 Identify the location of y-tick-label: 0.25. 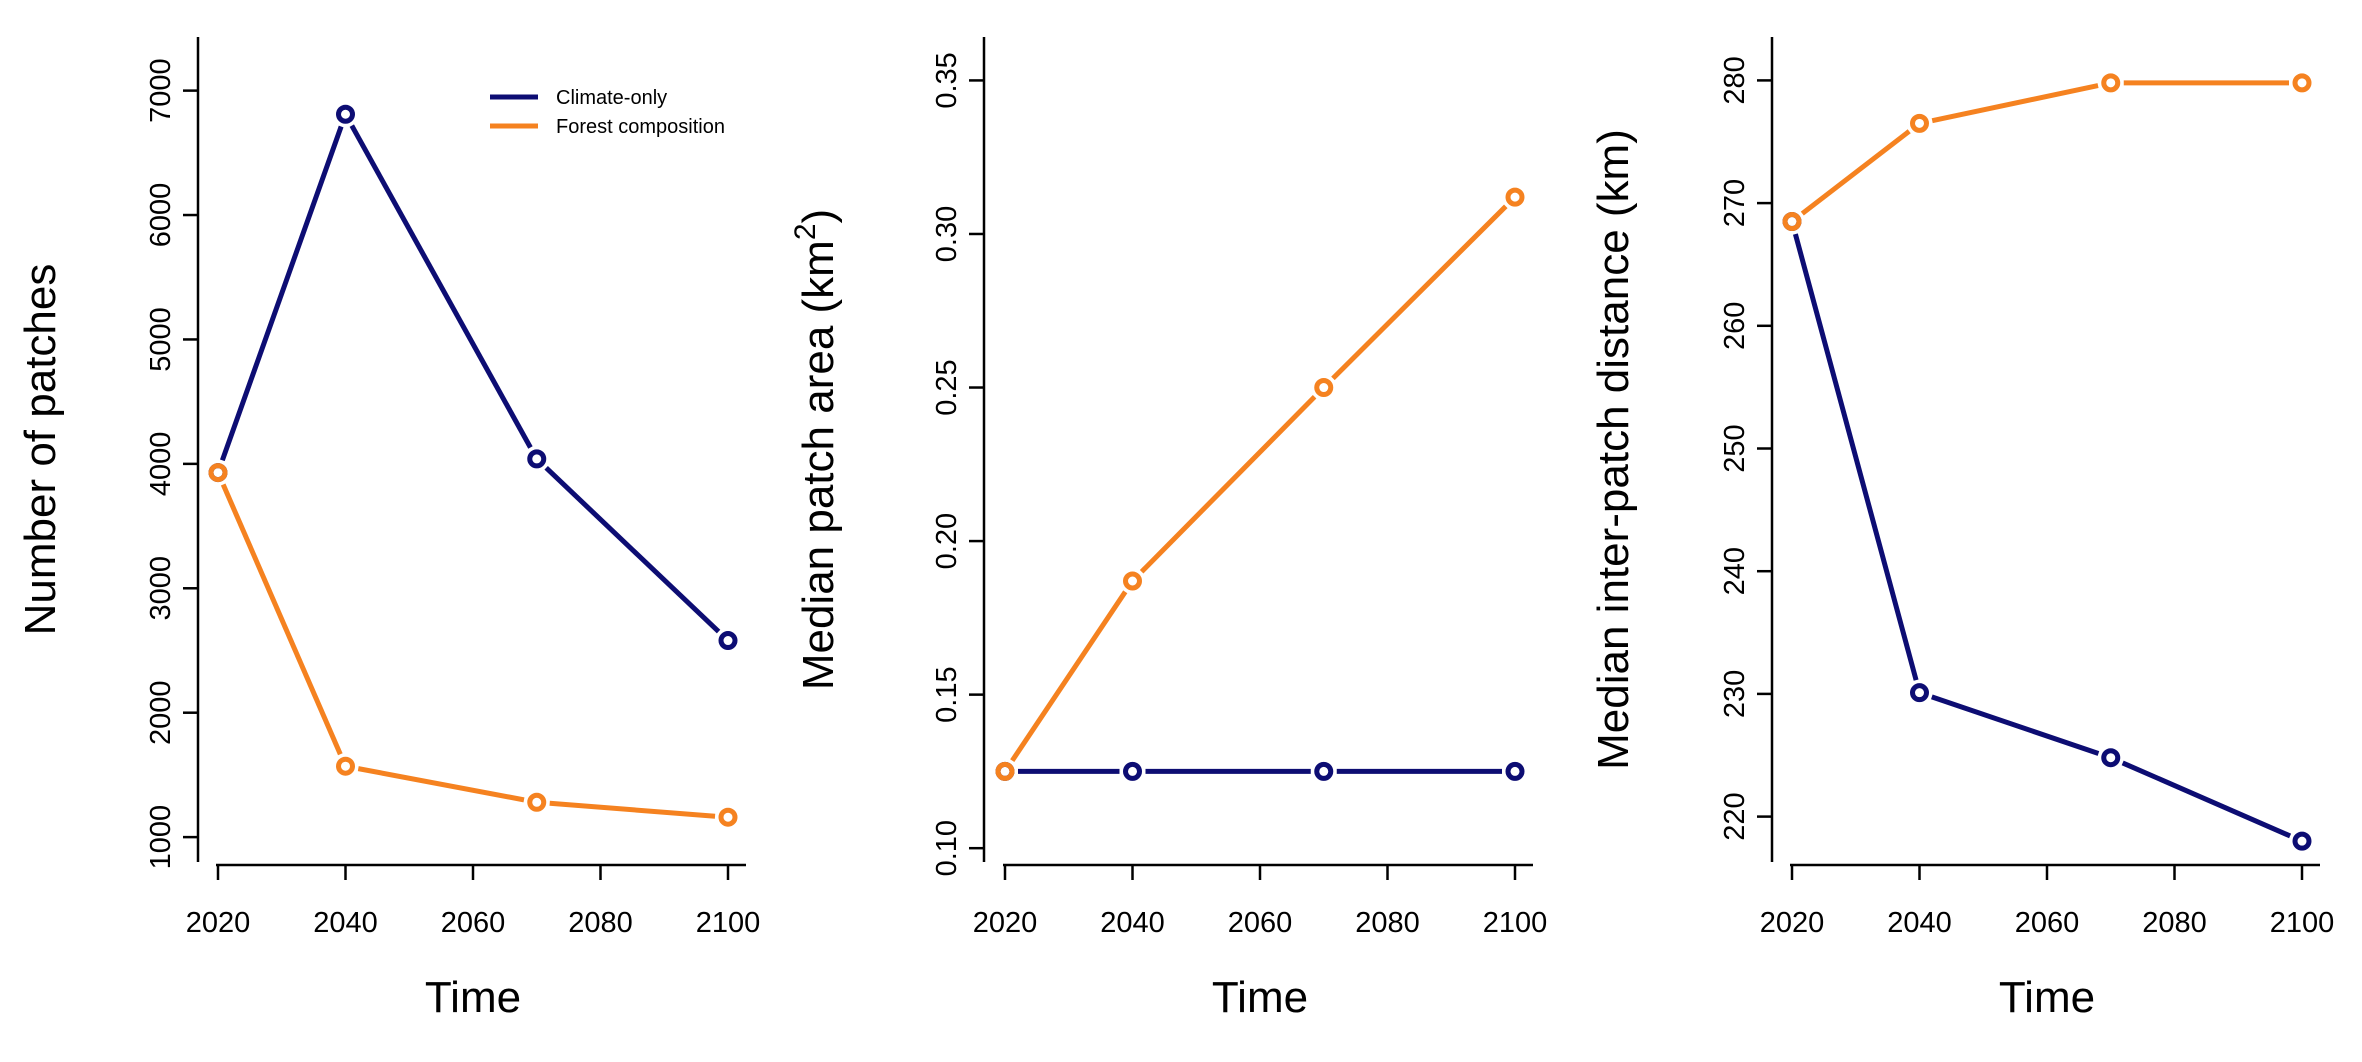
(947, 387).